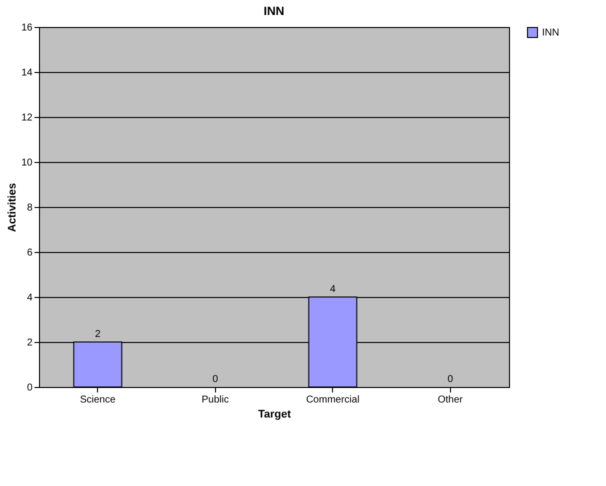 The width and height of the screenshot is (606, 486). What do you see at coordinates (27, 163) in the screenshot?
I see `y-tick-label: 10` at bounding box center [27, 163].